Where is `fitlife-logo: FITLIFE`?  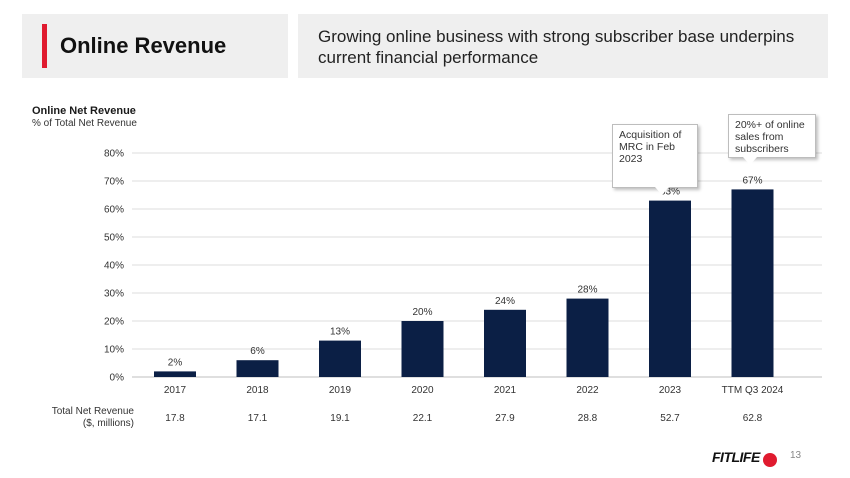 fitlife-logo: FITLIFE is located at coordinates (736, 457).